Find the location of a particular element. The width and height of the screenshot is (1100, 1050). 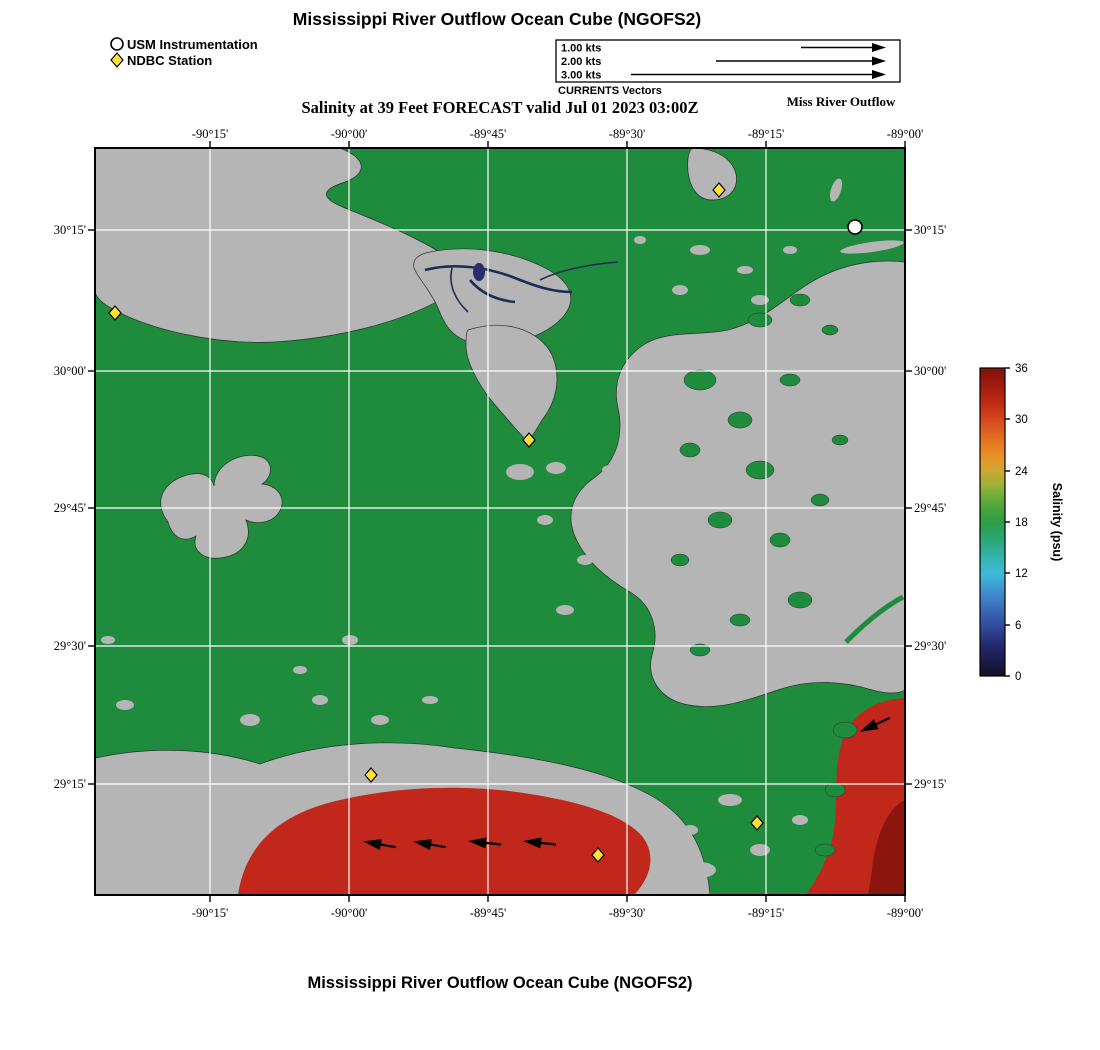

current-vector-arrows is located at coordinates (627, 783).